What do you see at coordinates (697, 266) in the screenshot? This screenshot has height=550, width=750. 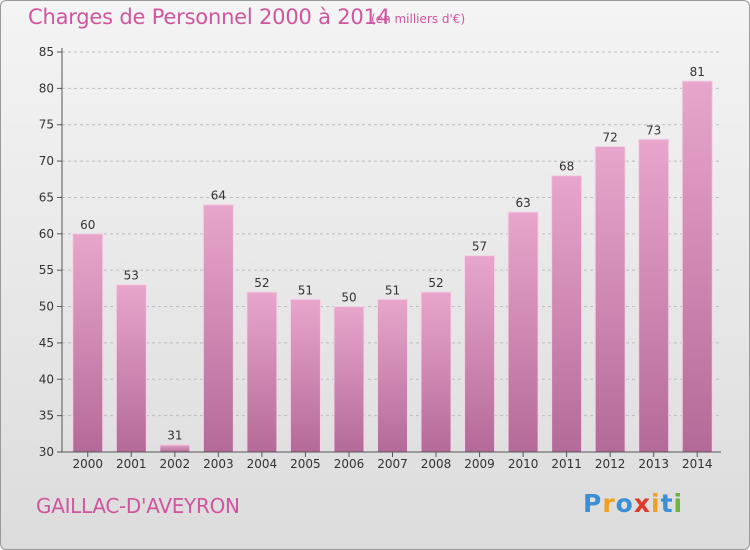 I see `bar-2014` at bounding box center [697, 266].